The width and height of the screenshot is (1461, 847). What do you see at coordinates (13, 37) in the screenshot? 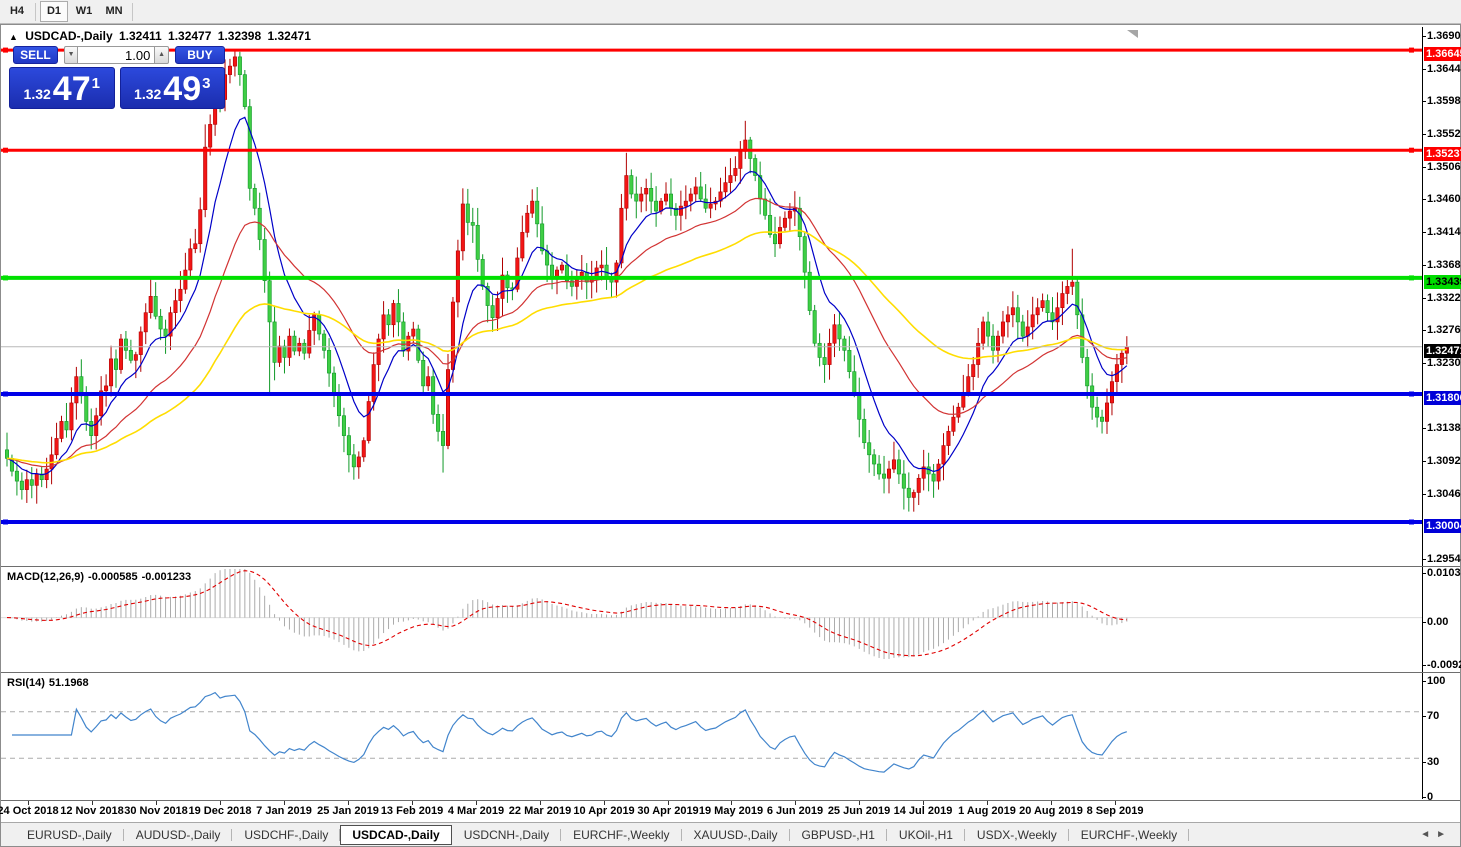
I see `collapse-icon: ▲` at bounding box center [13, 37].